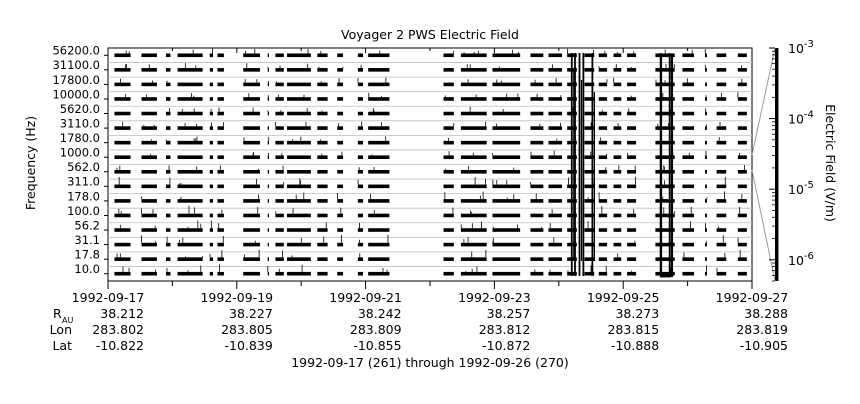  I want to click on chart-title: Voyager 2 PWS Electric Field, so click(430, 34).